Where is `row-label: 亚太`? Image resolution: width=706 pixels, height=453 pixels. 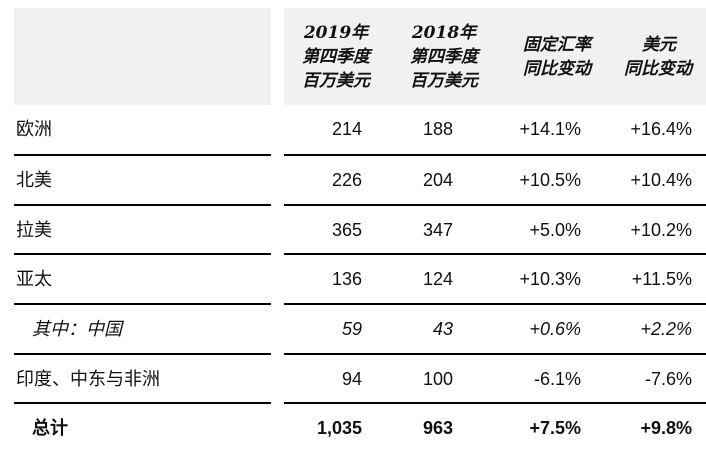 row-label: 亚太 is located at coordinates (34, 279).